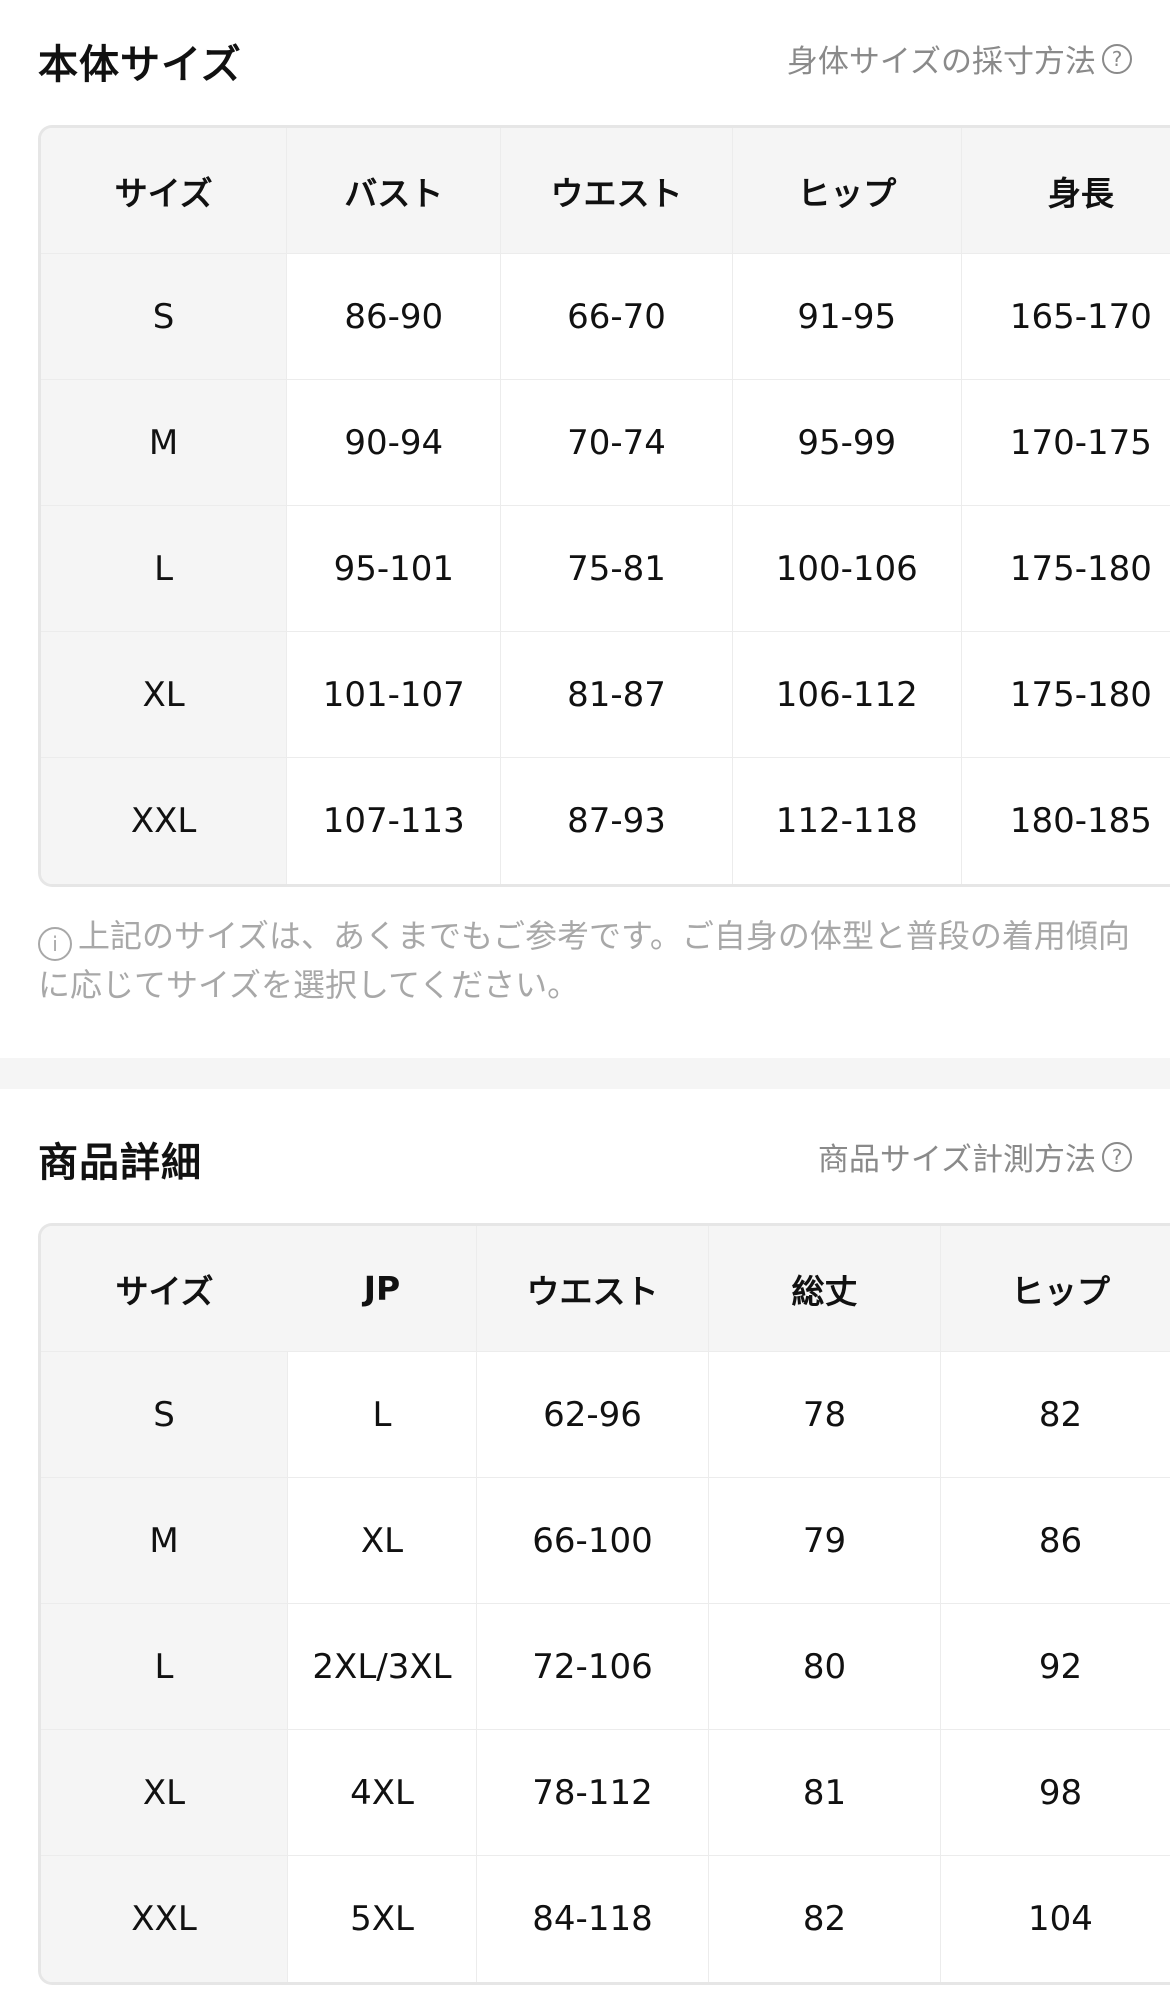 This screenshot has height=2006, width=1170. What do you see at coordinates (825, 1540) in the screenshot?
I see `table-cell: 79` at bounding box center [825, 1540].